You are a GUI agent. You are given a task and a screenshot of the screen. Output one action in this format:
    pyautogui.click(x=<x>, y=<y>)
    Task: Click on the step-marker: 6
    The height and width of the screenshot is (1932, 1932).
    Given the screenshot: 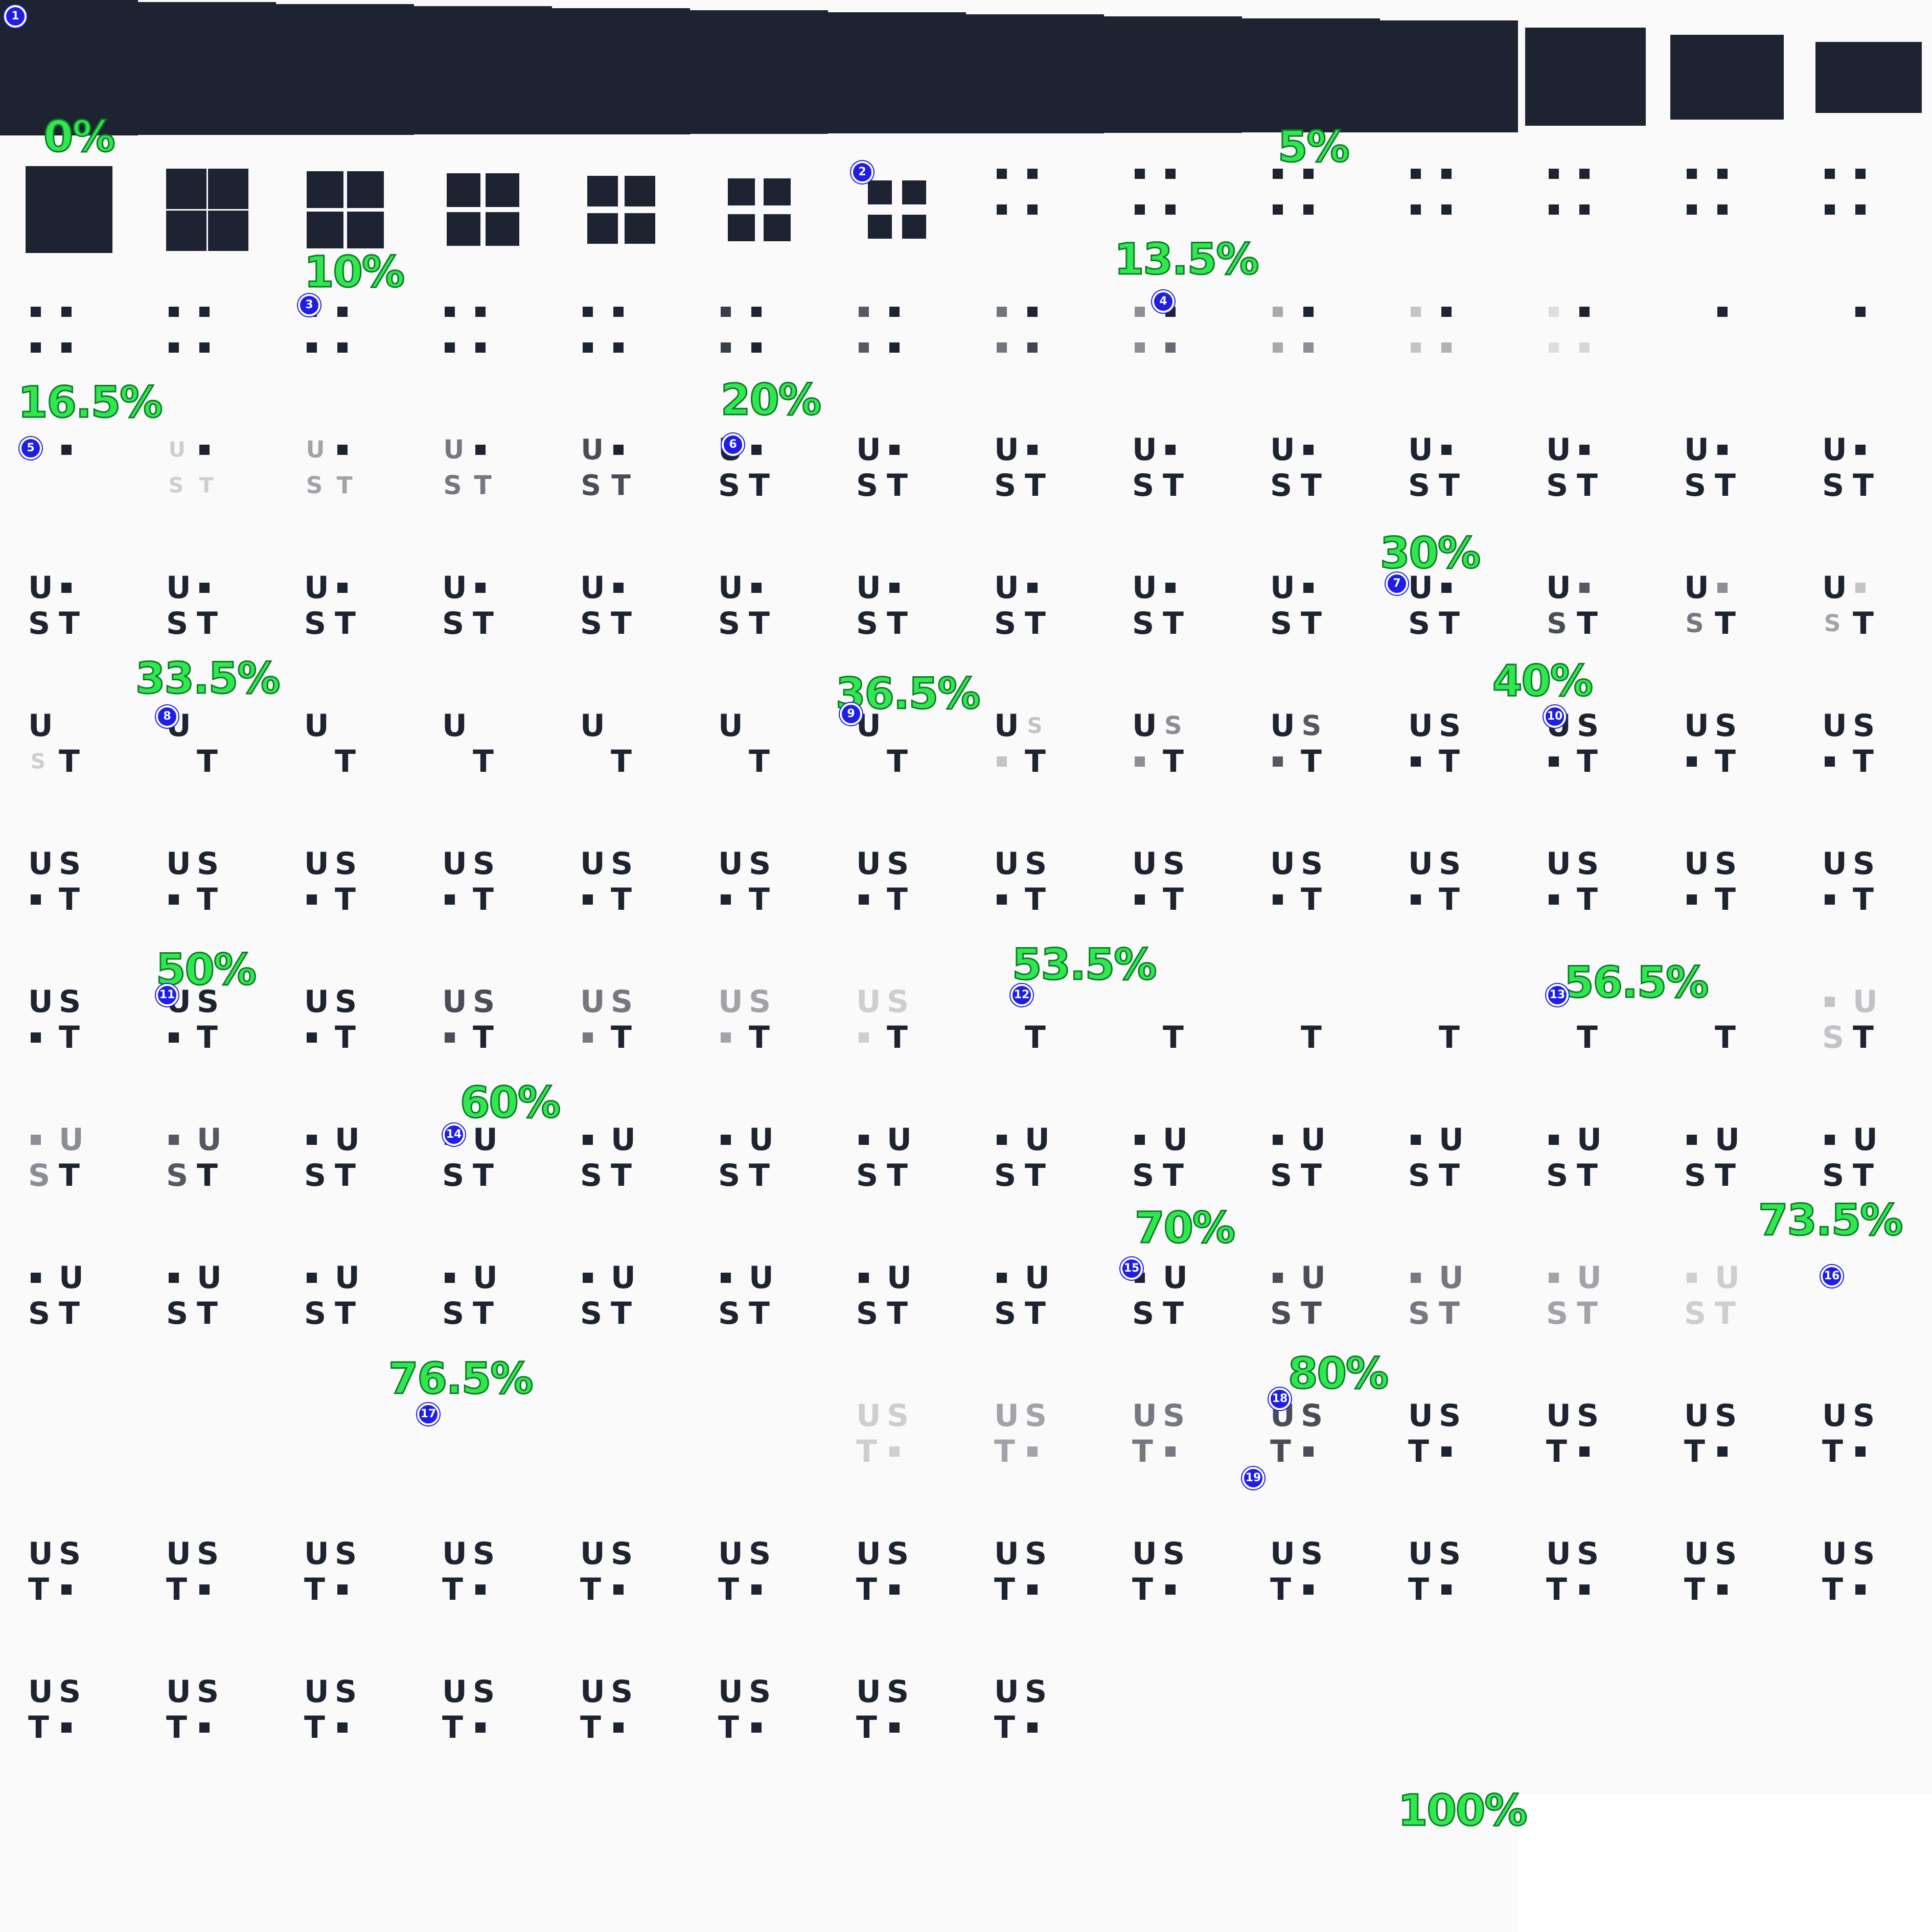 What is the action you would take?
    pyautogui.click(x=733, y=444)
    